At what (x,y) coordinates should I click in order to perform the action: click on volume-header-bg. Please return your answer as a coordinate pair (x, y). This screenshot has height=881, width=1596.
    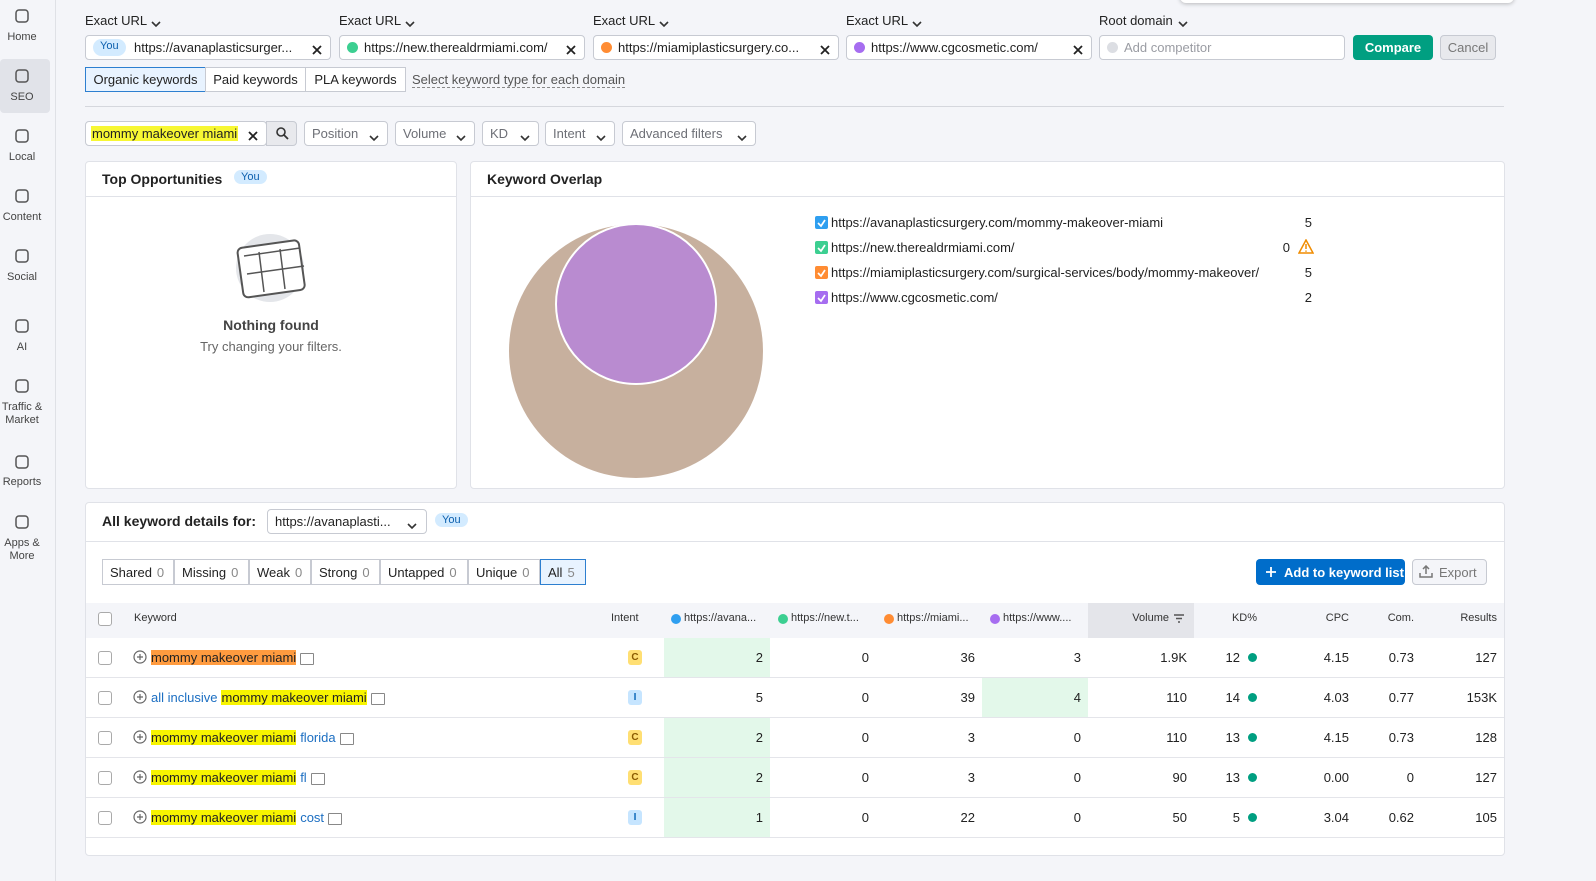
    Looking at the image, I should click on (1141, 620).